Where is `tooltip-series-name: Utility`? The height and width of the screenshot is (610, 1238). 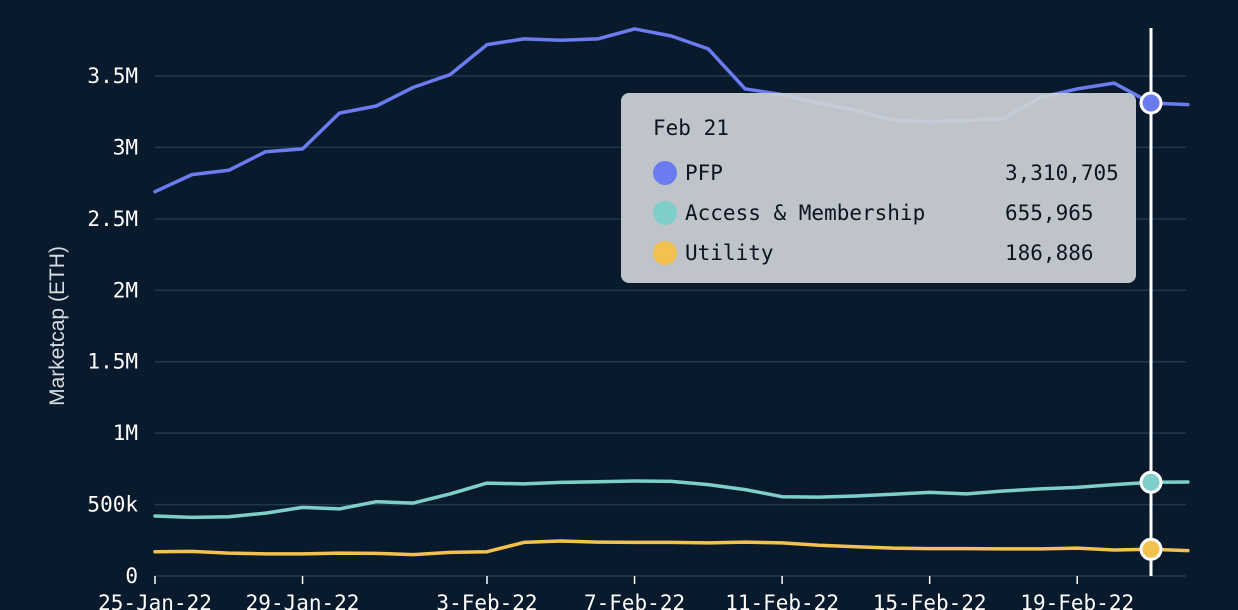
tooltip-series-name: Utility is located at coordinates (729, 253).